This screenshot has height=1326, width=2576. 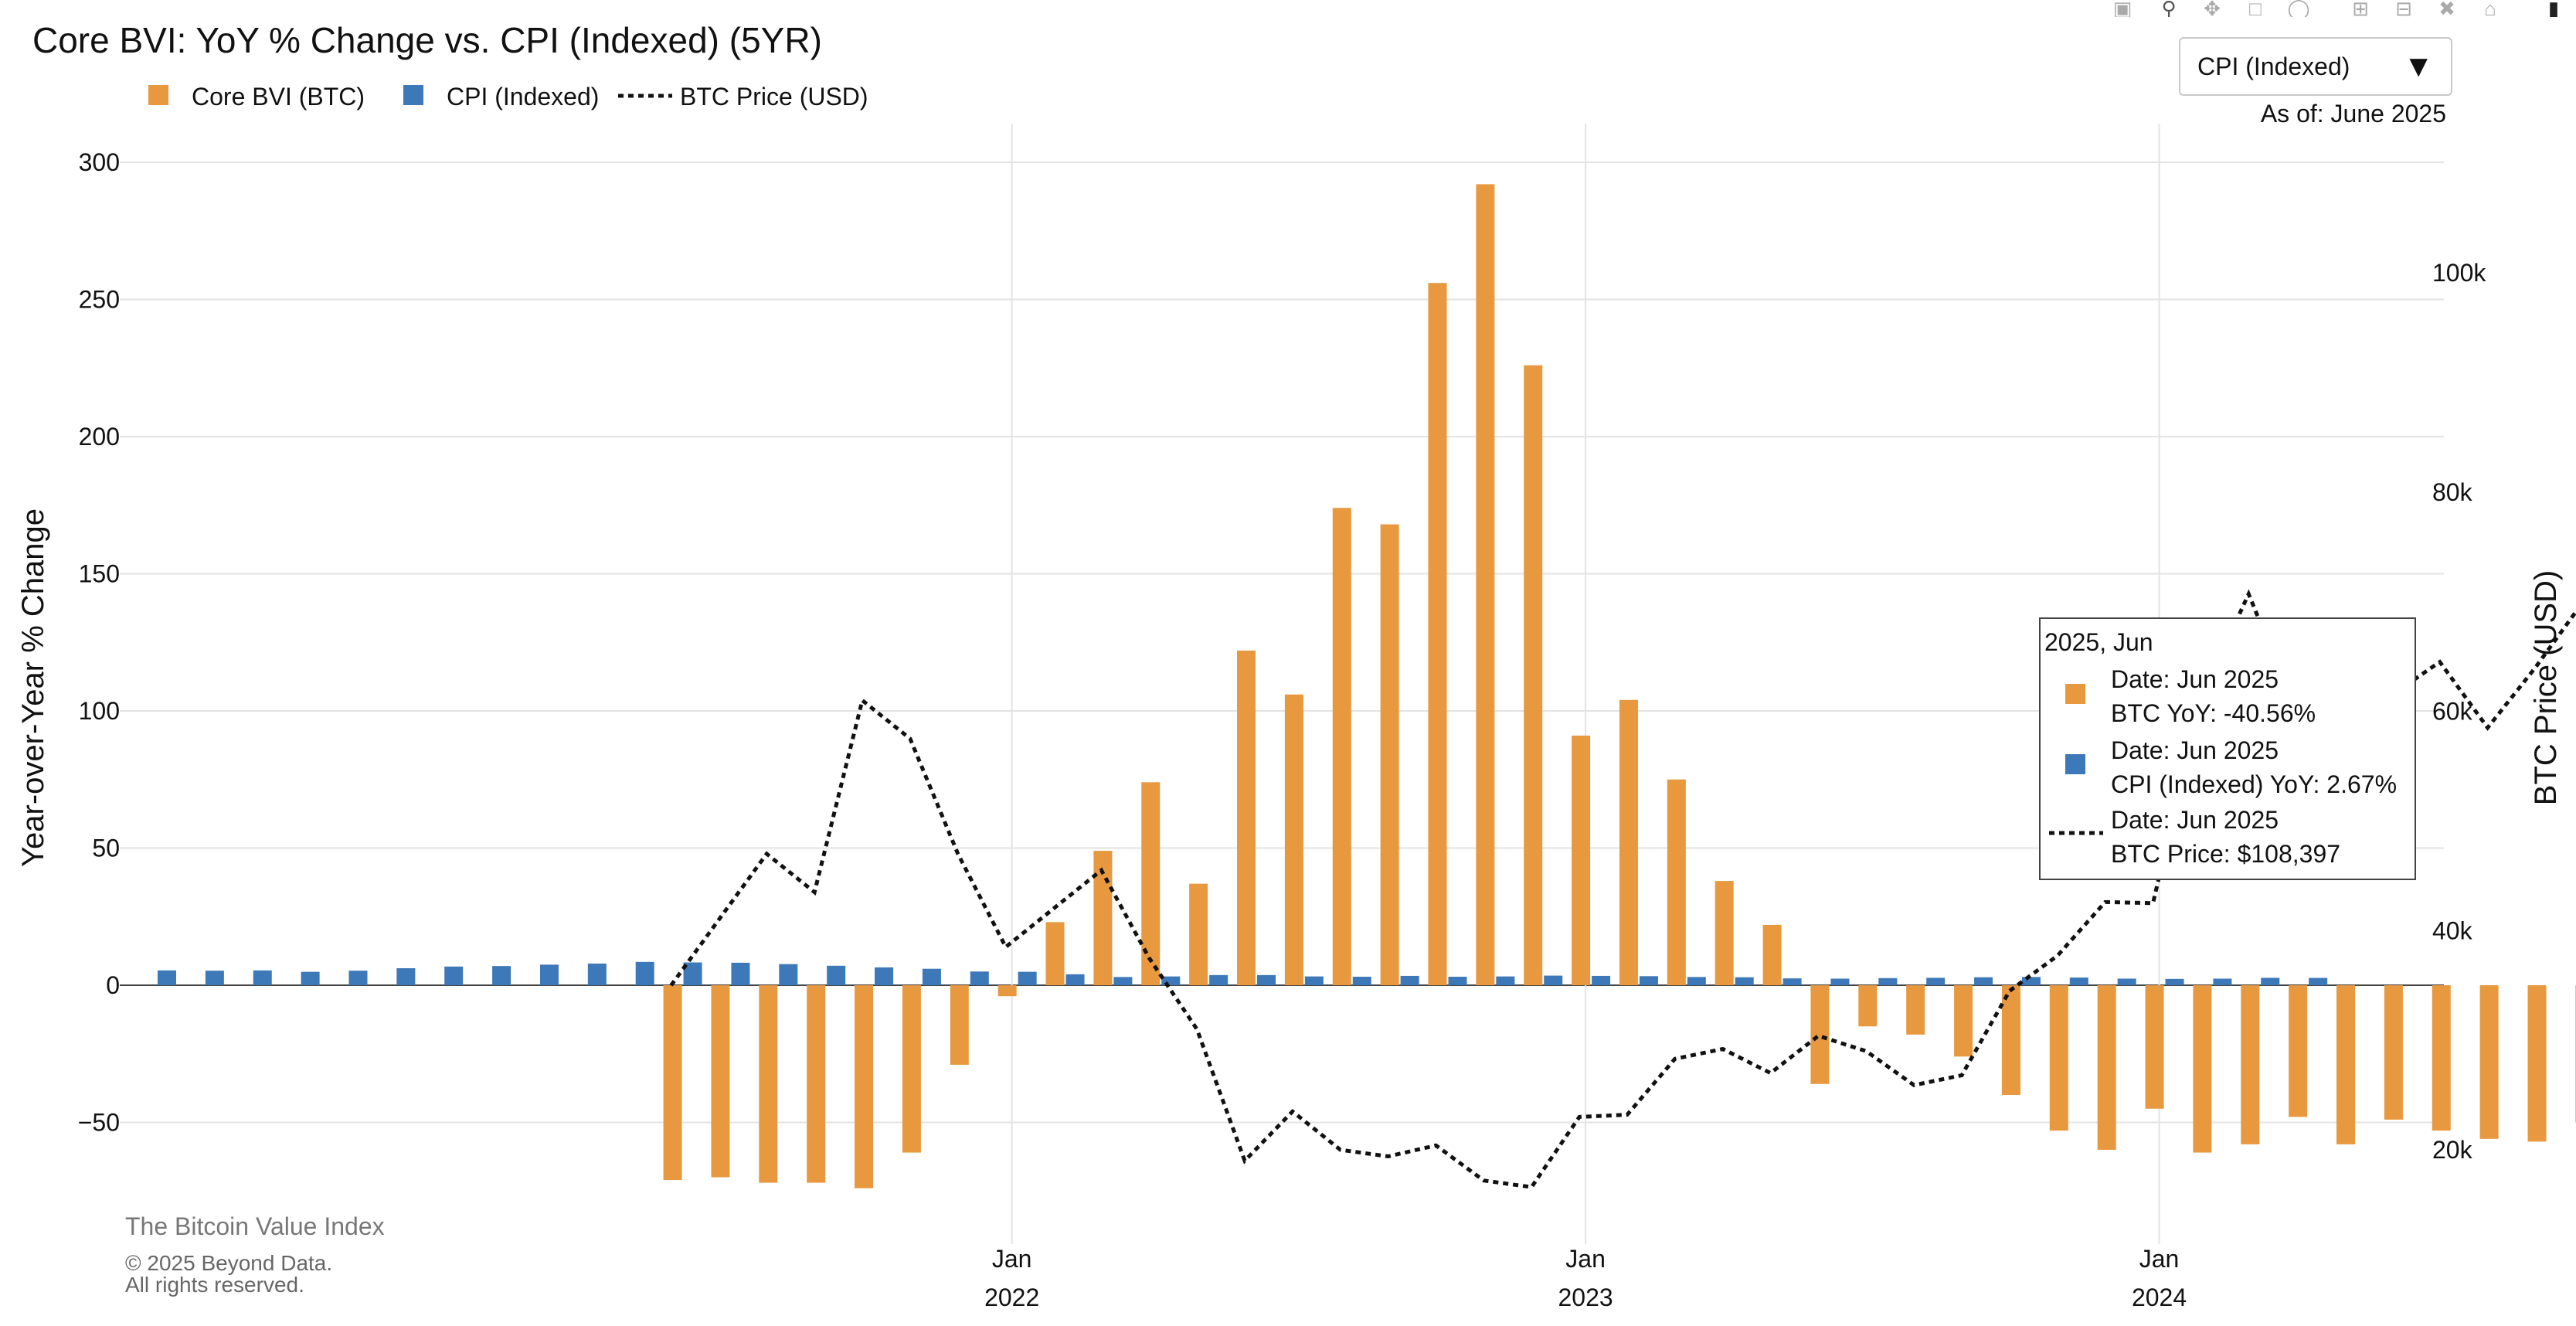 I want to click on series-select-dropdown: CPI (Indexed) ▼, so click(x=2315, y=66).